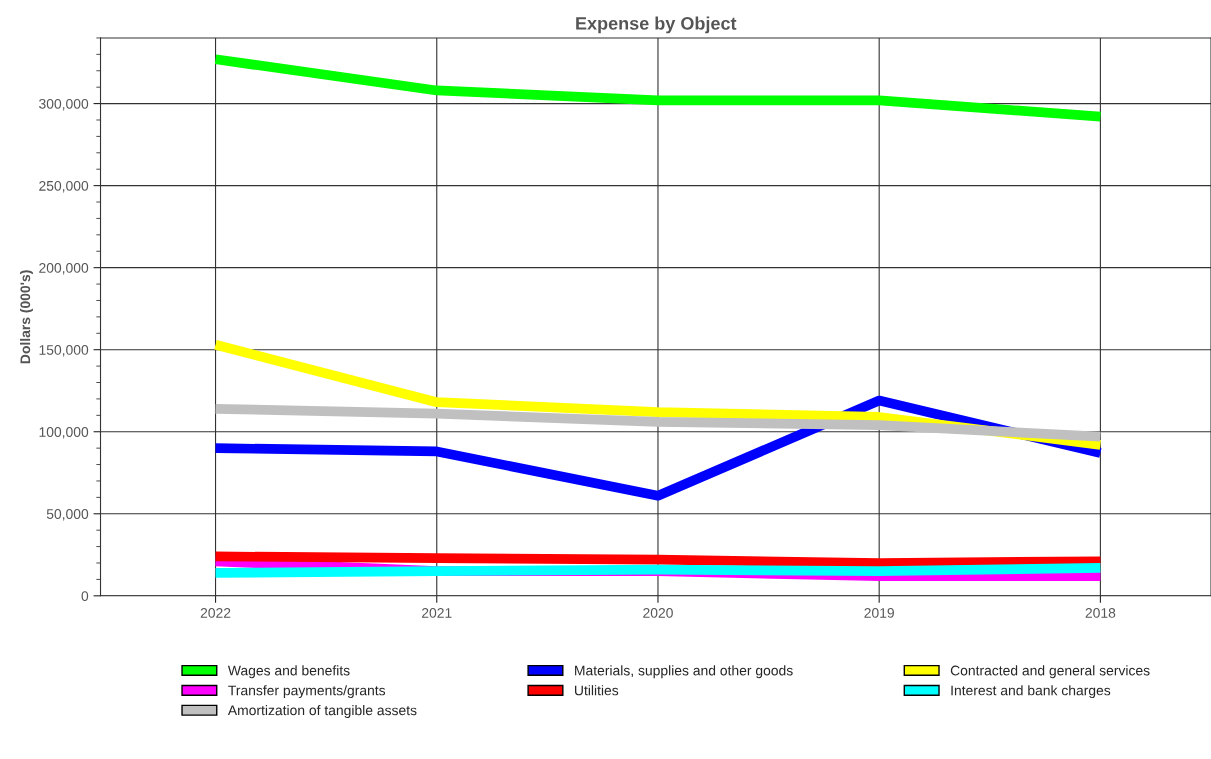 This screenshot has width=1211, height=759. I want to click on x-tick-label: 2019, so click(879, 612).